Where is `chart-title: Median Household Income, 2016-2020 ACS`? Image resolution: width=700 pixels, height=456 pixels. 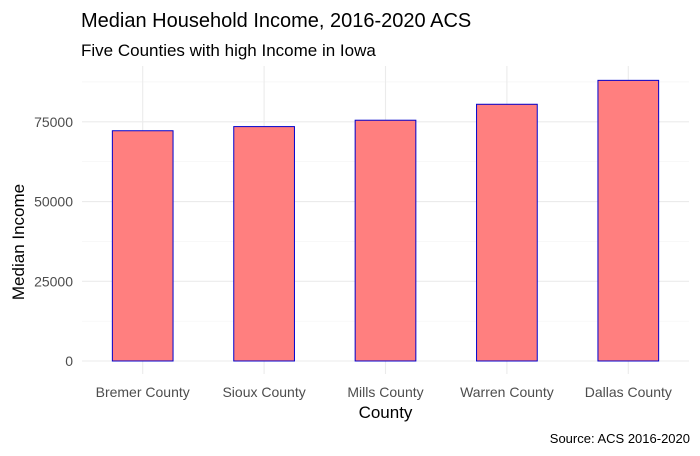
chart-title: Median Household Income, 2016-2020 ACS is located at coordinates (276, 21).